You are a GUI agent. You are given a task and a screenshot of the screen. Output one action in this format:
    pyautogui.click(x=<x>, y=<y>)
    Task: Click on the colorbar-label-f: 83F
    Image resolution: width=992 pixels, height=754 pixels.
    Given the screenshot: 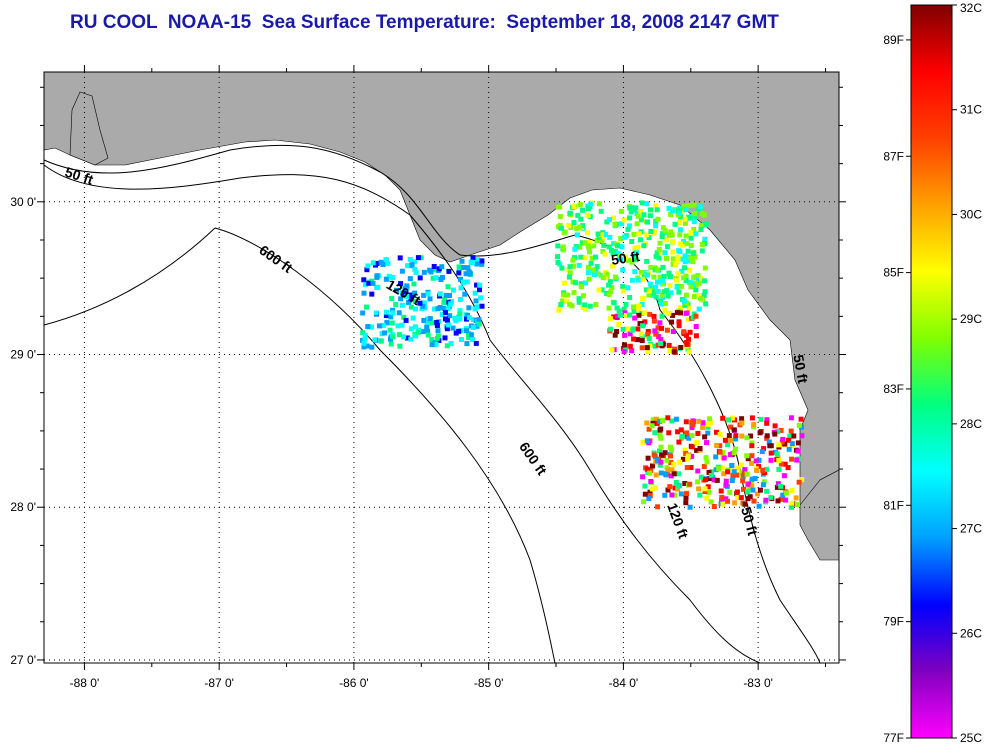 What is the action you would take?
    pyautogui.click(x=893, y=389)
    